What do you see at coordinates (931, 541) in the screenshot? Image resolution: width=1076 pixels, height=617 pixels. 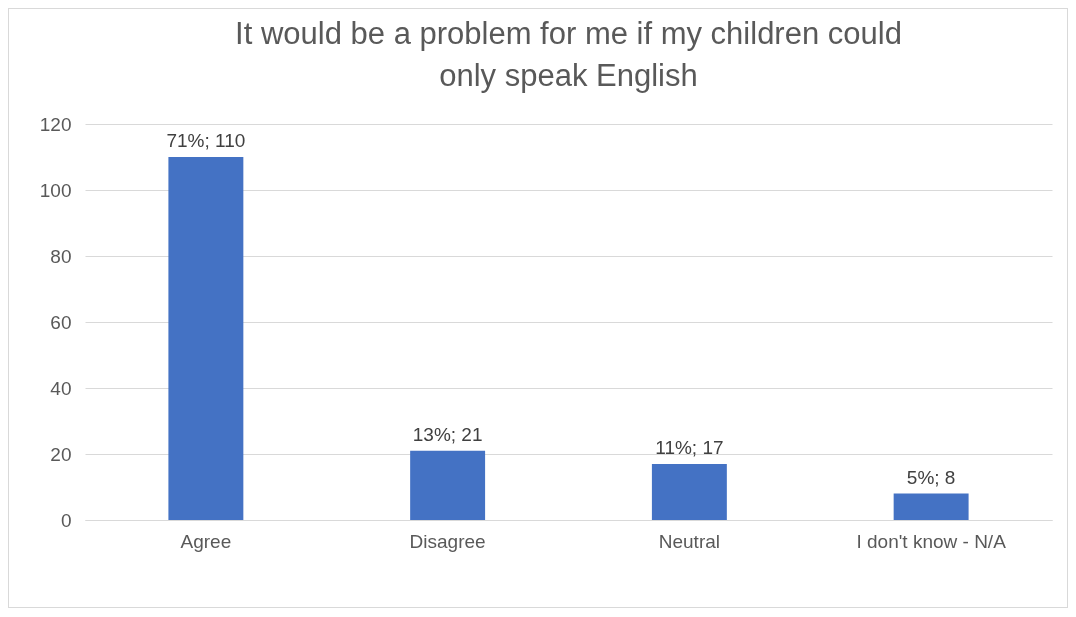 I see `x-tick-label: I don't know - N/A` at bounding box center [931, 541].